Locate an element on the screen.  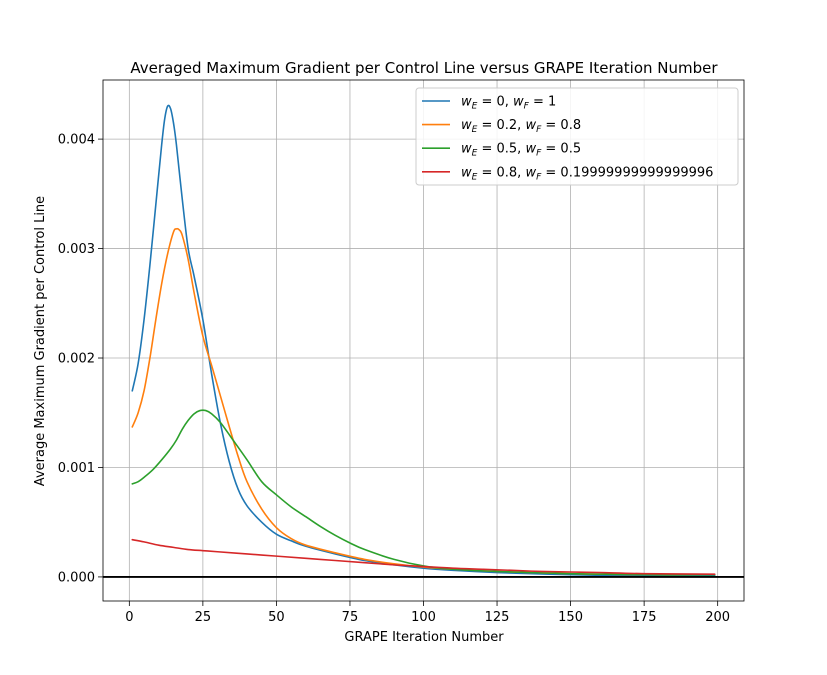
x-tick-label-5: 125 is located at coordinates (497, 617).